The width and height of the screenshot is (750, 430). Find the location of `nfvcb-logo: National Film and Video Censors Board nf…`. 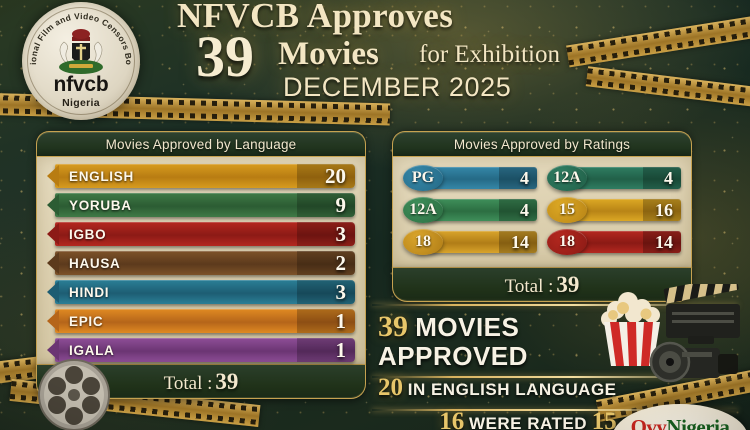

nfvcb-logo: National Film and Video Censors Board nf… is located at coordinates (81, 61).